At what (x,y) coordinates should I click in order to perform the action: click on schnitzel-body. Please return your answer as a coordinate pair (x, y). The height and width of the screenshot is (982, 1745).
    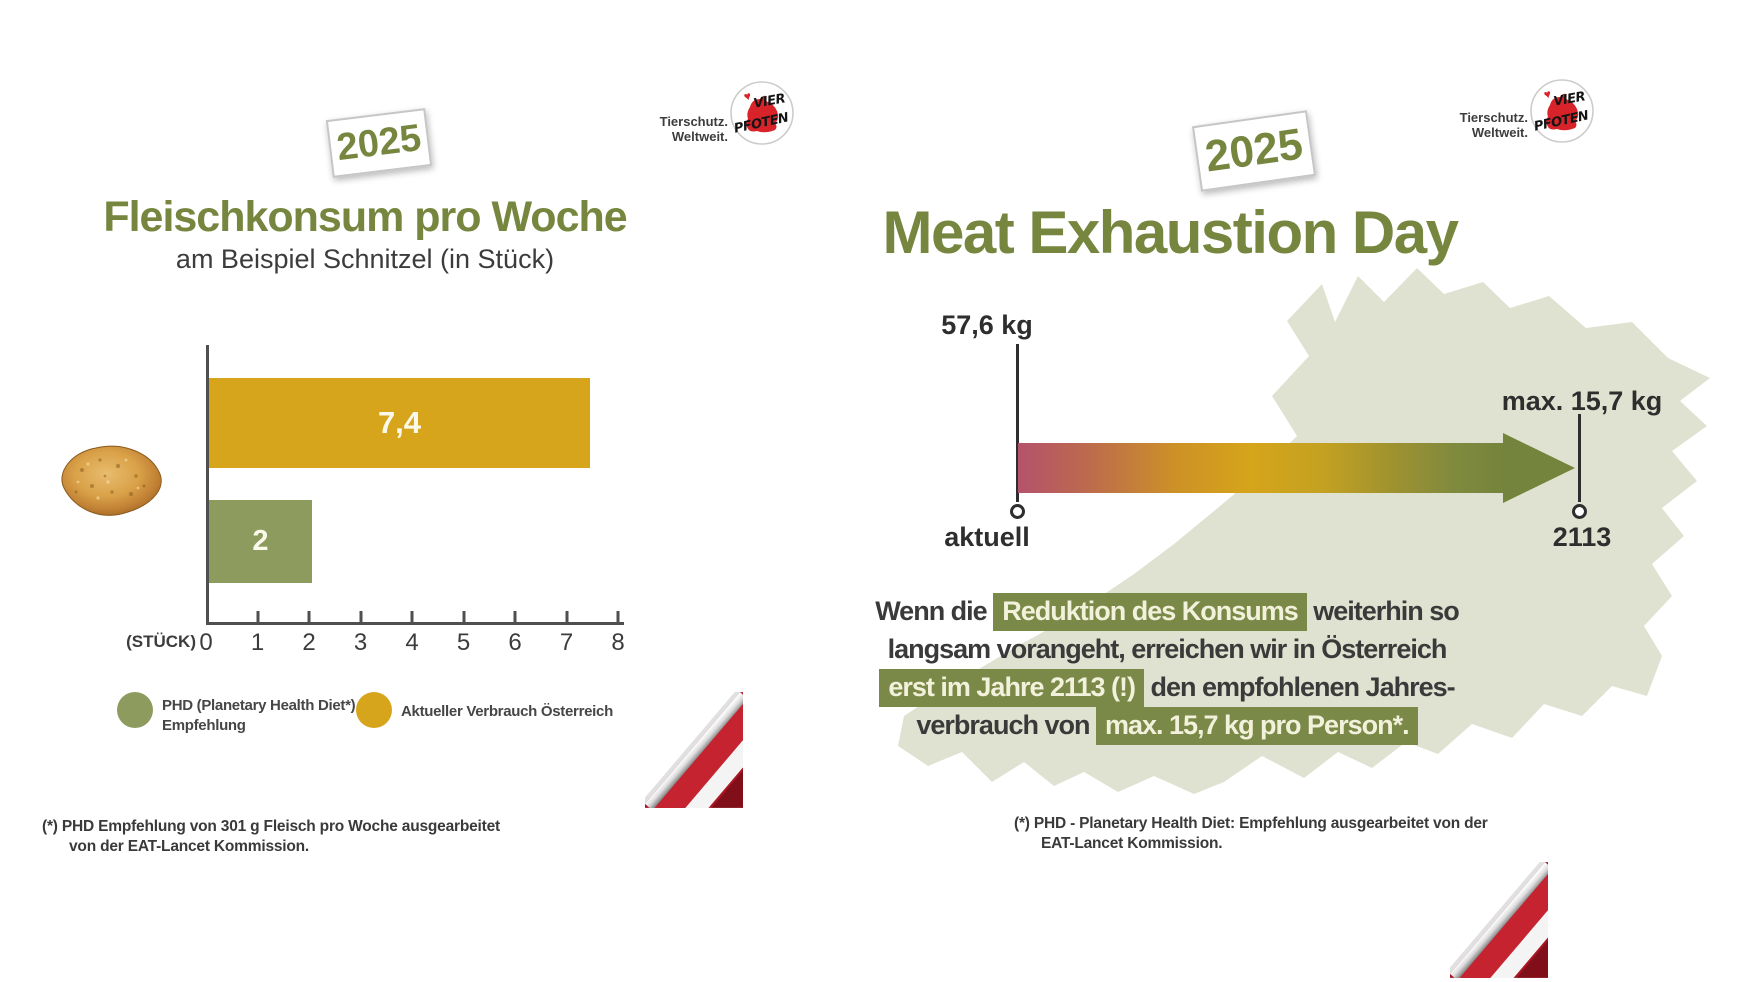
    Looking at the image, I should click on (111, 480).